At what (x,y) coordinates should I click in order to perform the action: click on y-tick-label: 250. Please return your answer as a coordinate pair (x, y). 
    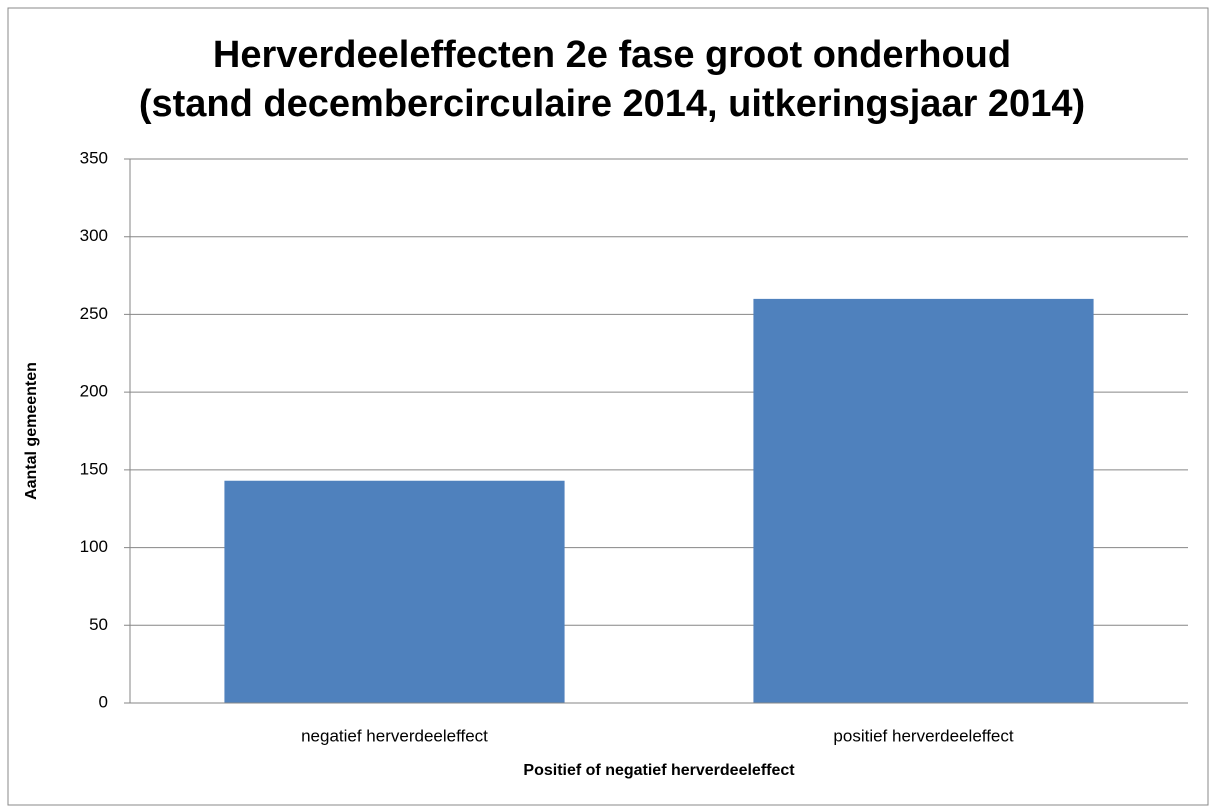
    Looking at the image, I should click on (94, 313).